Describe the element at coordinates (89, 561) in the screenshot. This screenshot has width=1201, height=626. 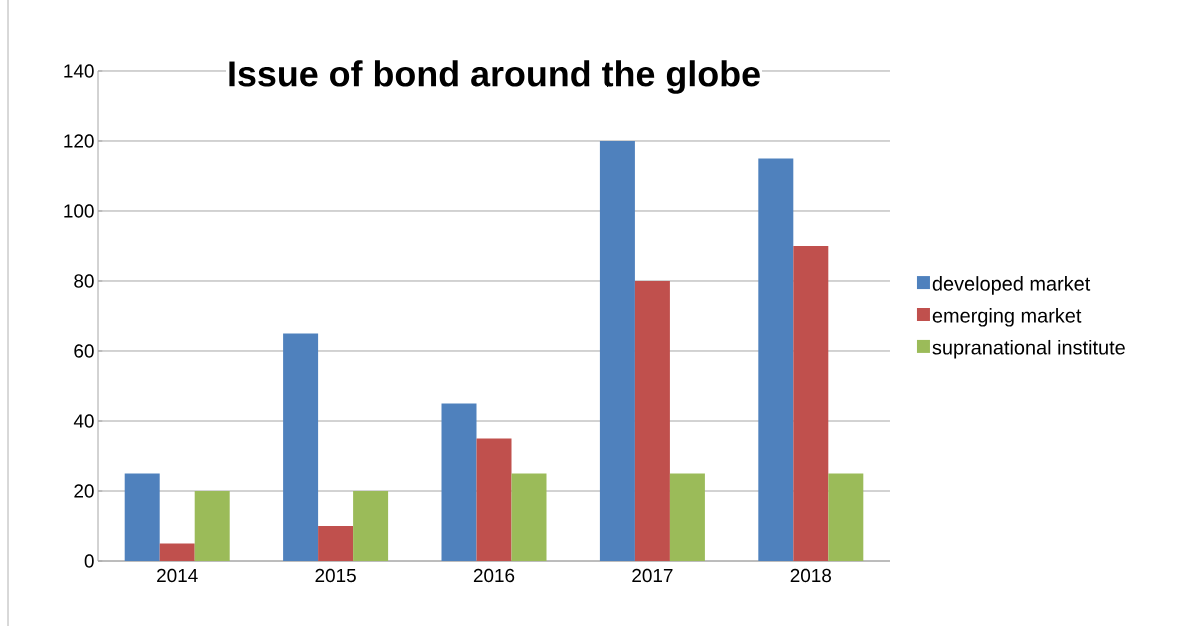
I see `y-tick-label: 0` at that location.